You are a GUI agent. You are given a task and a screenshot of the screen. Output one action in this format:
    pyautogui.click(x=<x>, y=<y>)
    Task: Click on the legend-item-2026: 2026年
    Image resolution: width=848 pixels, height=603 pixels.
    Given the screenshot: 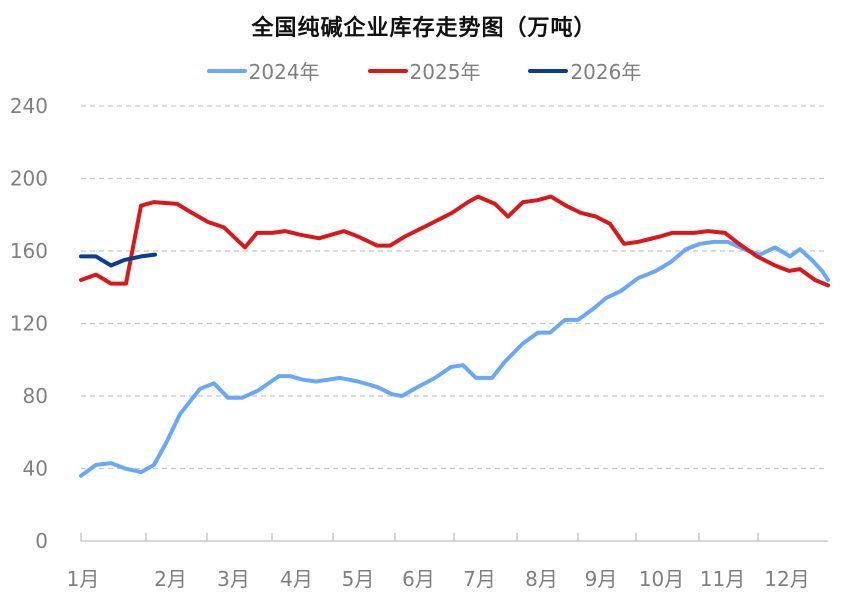 What is the action you would take?
    pyautogui.click(x=584, y=70)
    